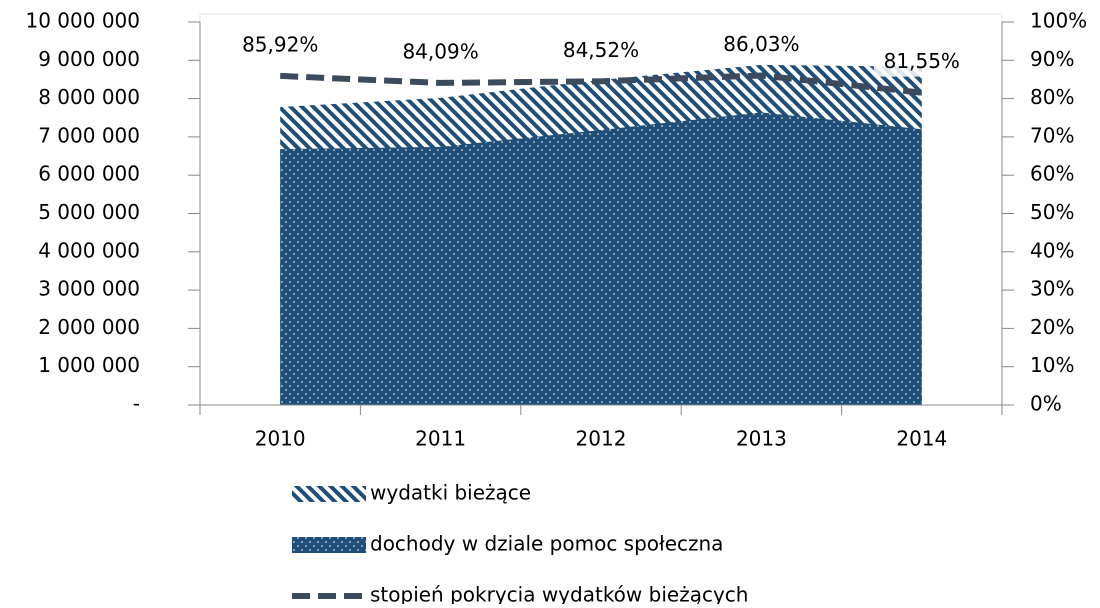  Describe the element at coordinates (1052, 250) in the screenshot. I see `y2-tick-label: 40%` at that location.